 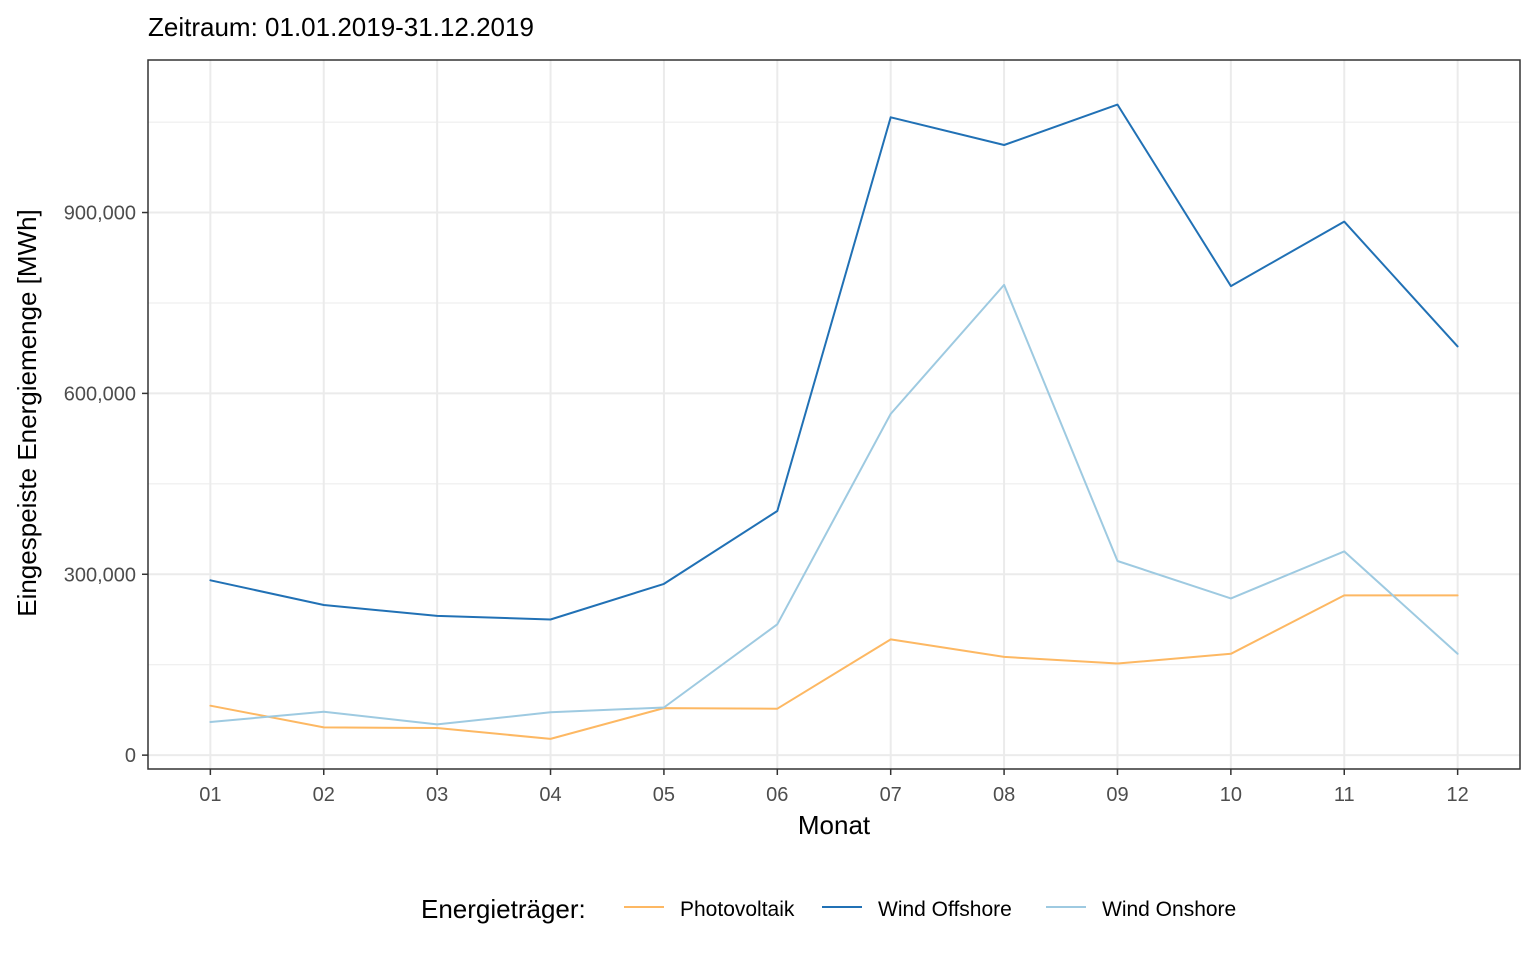 I want to click on x-tick-label: 12, so click(x=1458, y=795).